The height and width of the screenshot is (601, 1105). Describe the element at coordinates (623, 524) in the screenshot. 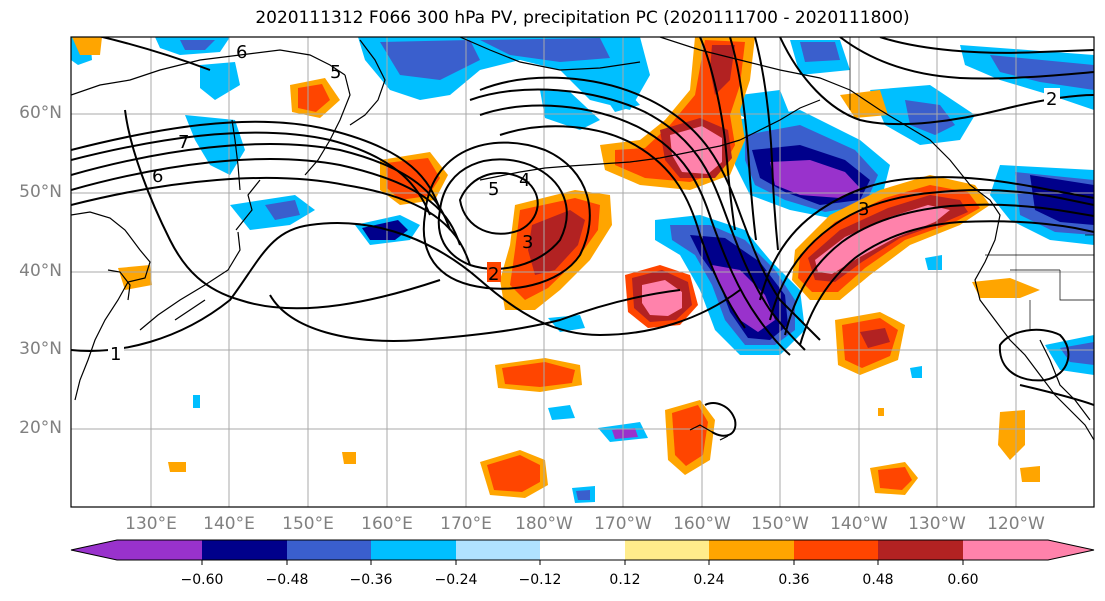

I see `lon-label-170w: 170°W` at that location.